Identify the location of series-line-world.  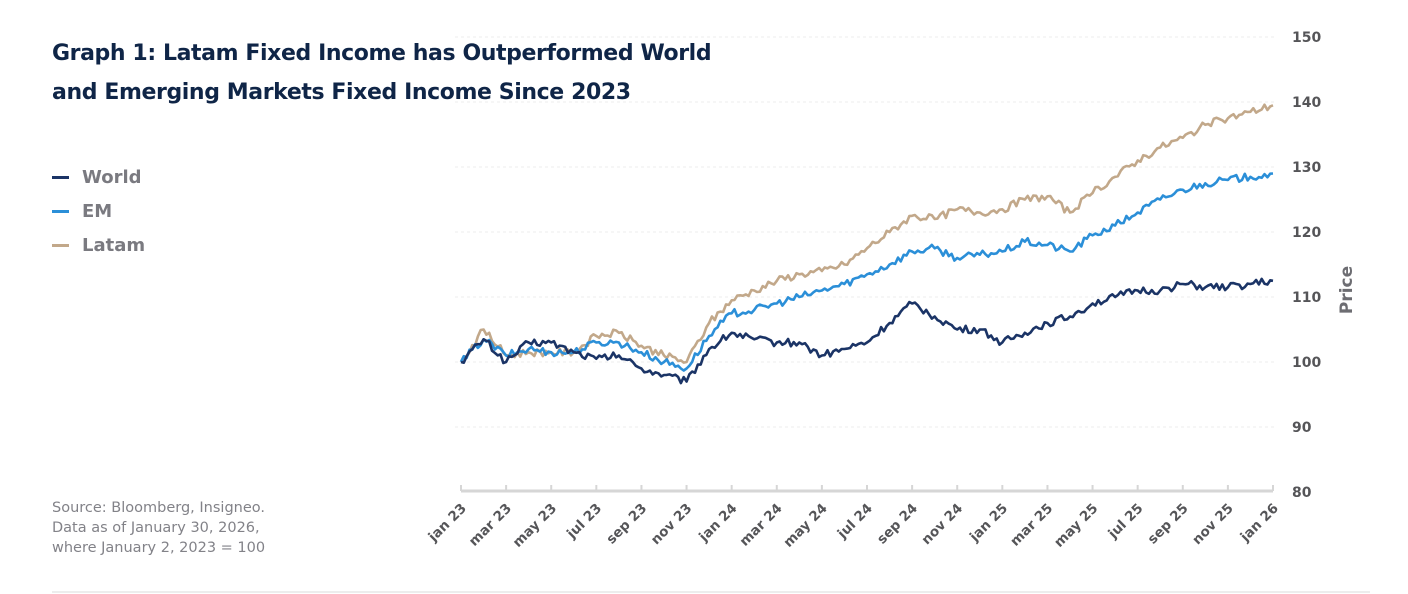
(867, 331).